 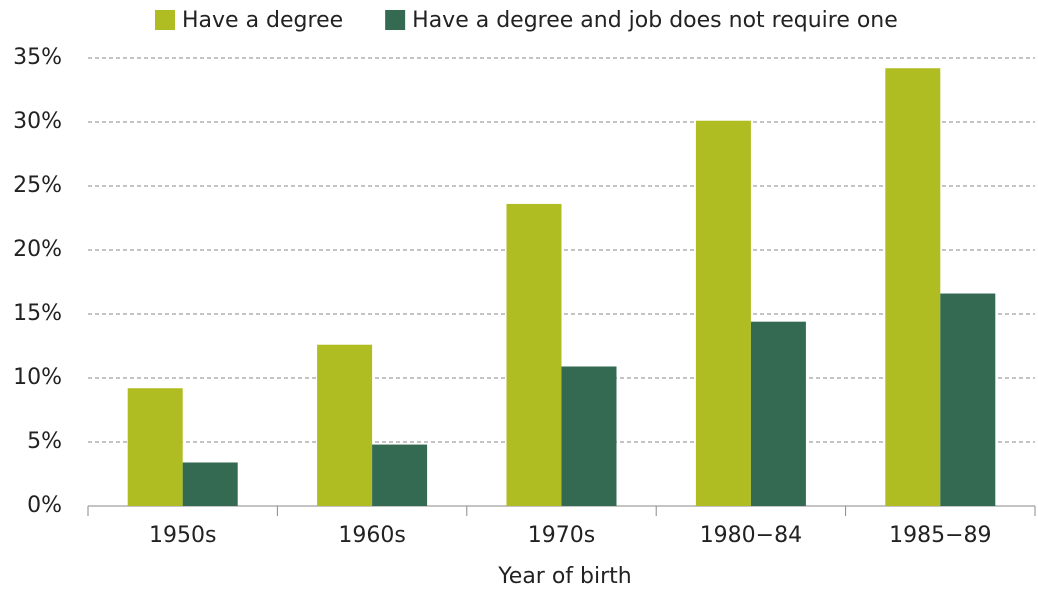 I want to click on y-tick-label: 15%, so click(x=37, y=313).